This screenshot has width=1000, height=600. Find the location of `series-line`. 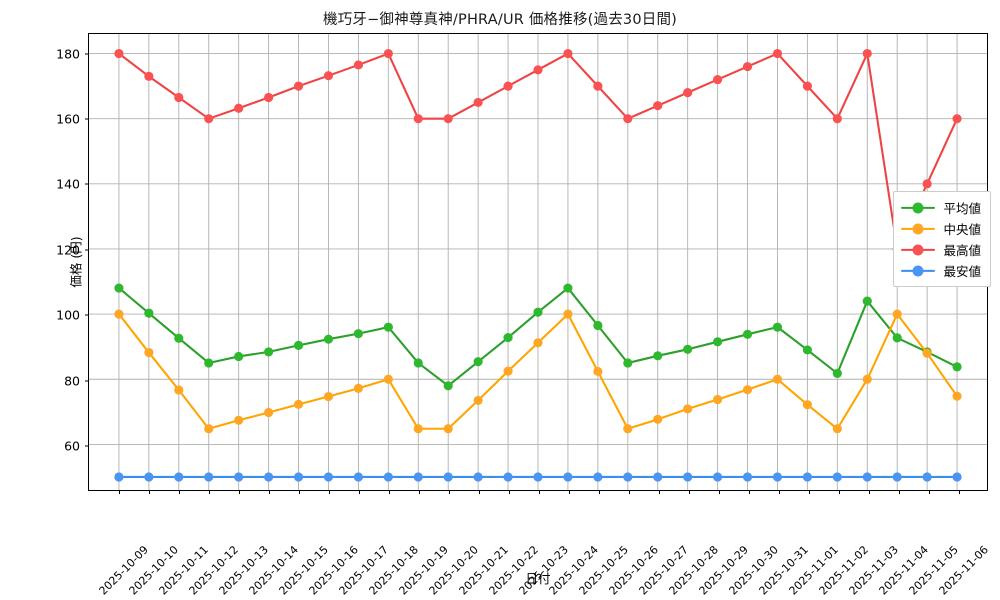

series-line is located at coordinates (538, 337).